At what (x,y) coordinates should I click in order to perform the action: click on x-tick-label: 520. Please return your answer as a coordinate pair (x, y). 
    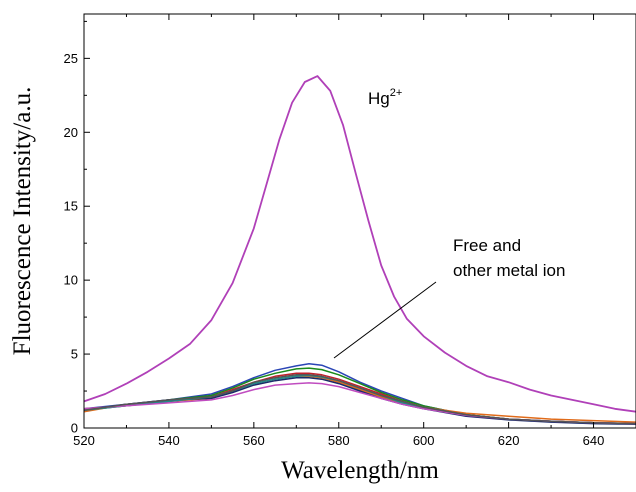
    Looking at the image, I should click on (84, 440).